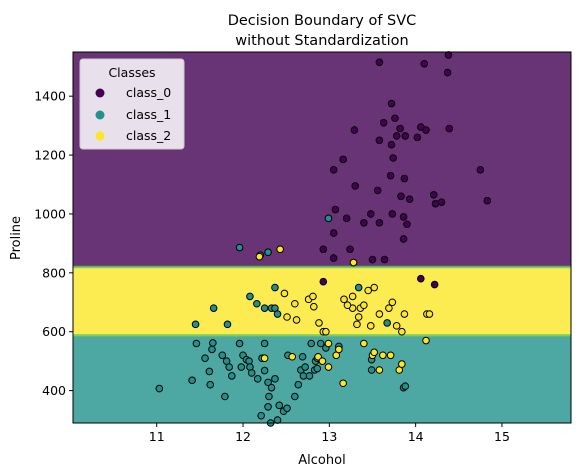 The width and height of the screenshot is (580, 476). I want to click on legend-label-class-1: class_1, so click(148, 114).